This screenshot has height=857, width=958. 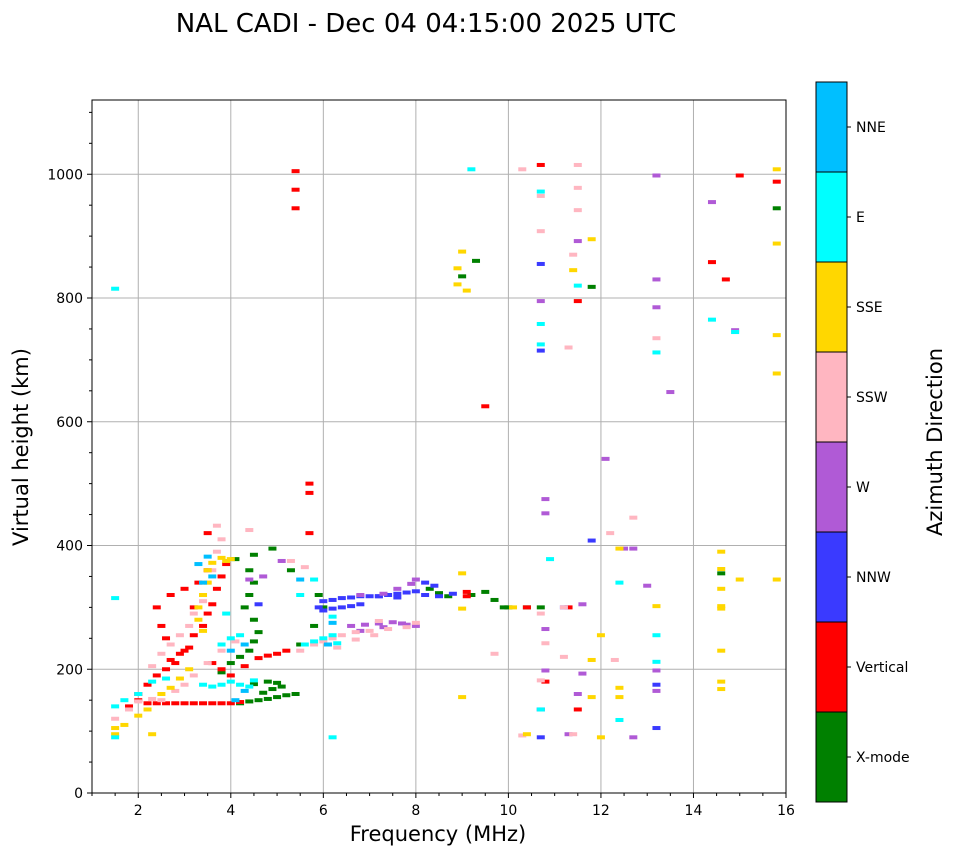 I want to click on colorbar-swatch, so click(x=831, y=217).